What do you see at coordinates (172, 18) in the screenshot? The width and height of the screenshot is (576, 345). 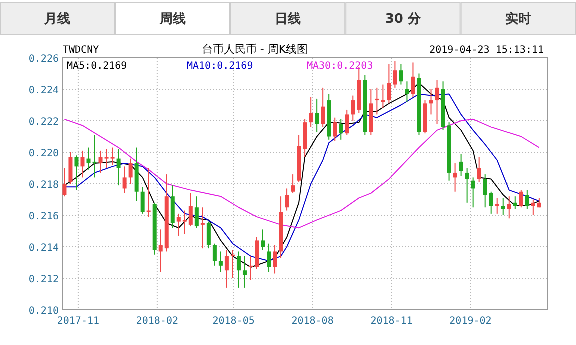 I see `tab: 周线` at bounding box center [172, 18].